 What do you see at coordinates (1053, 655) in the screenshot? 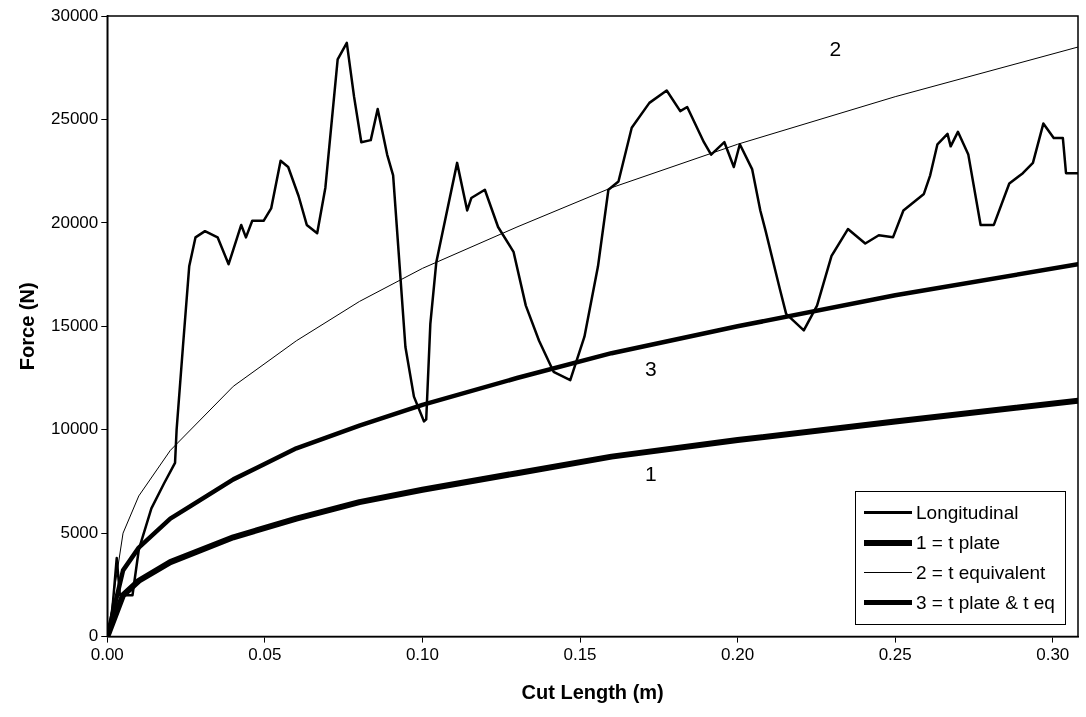
I see `x-tick-label: 0.30` at bounding box center [1053, 655].